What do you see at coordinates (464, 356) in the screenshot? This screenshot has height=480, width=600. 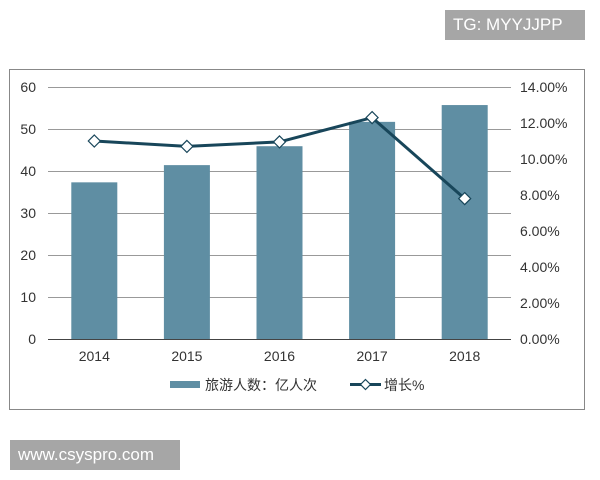 I see `x-axis-tick-label: 2018` at bounding box center [464, 356].